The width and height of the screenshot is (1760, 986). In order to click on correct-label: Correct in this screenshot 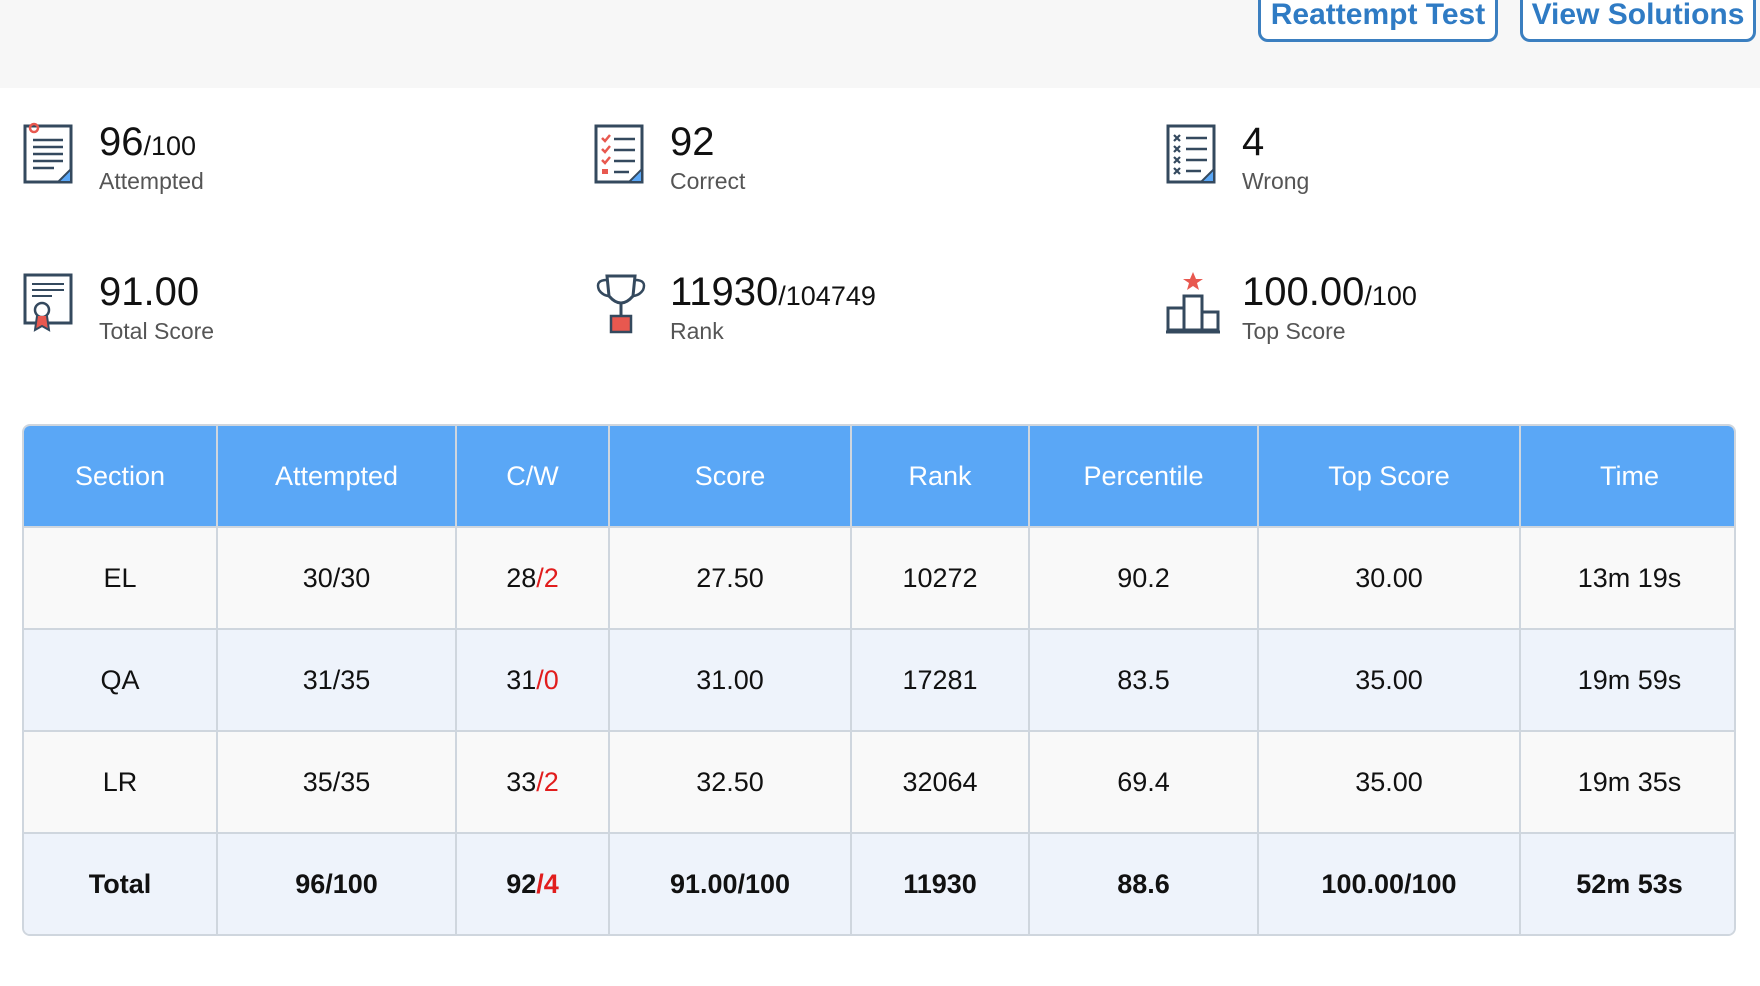, I will do `click(708, 181)`.